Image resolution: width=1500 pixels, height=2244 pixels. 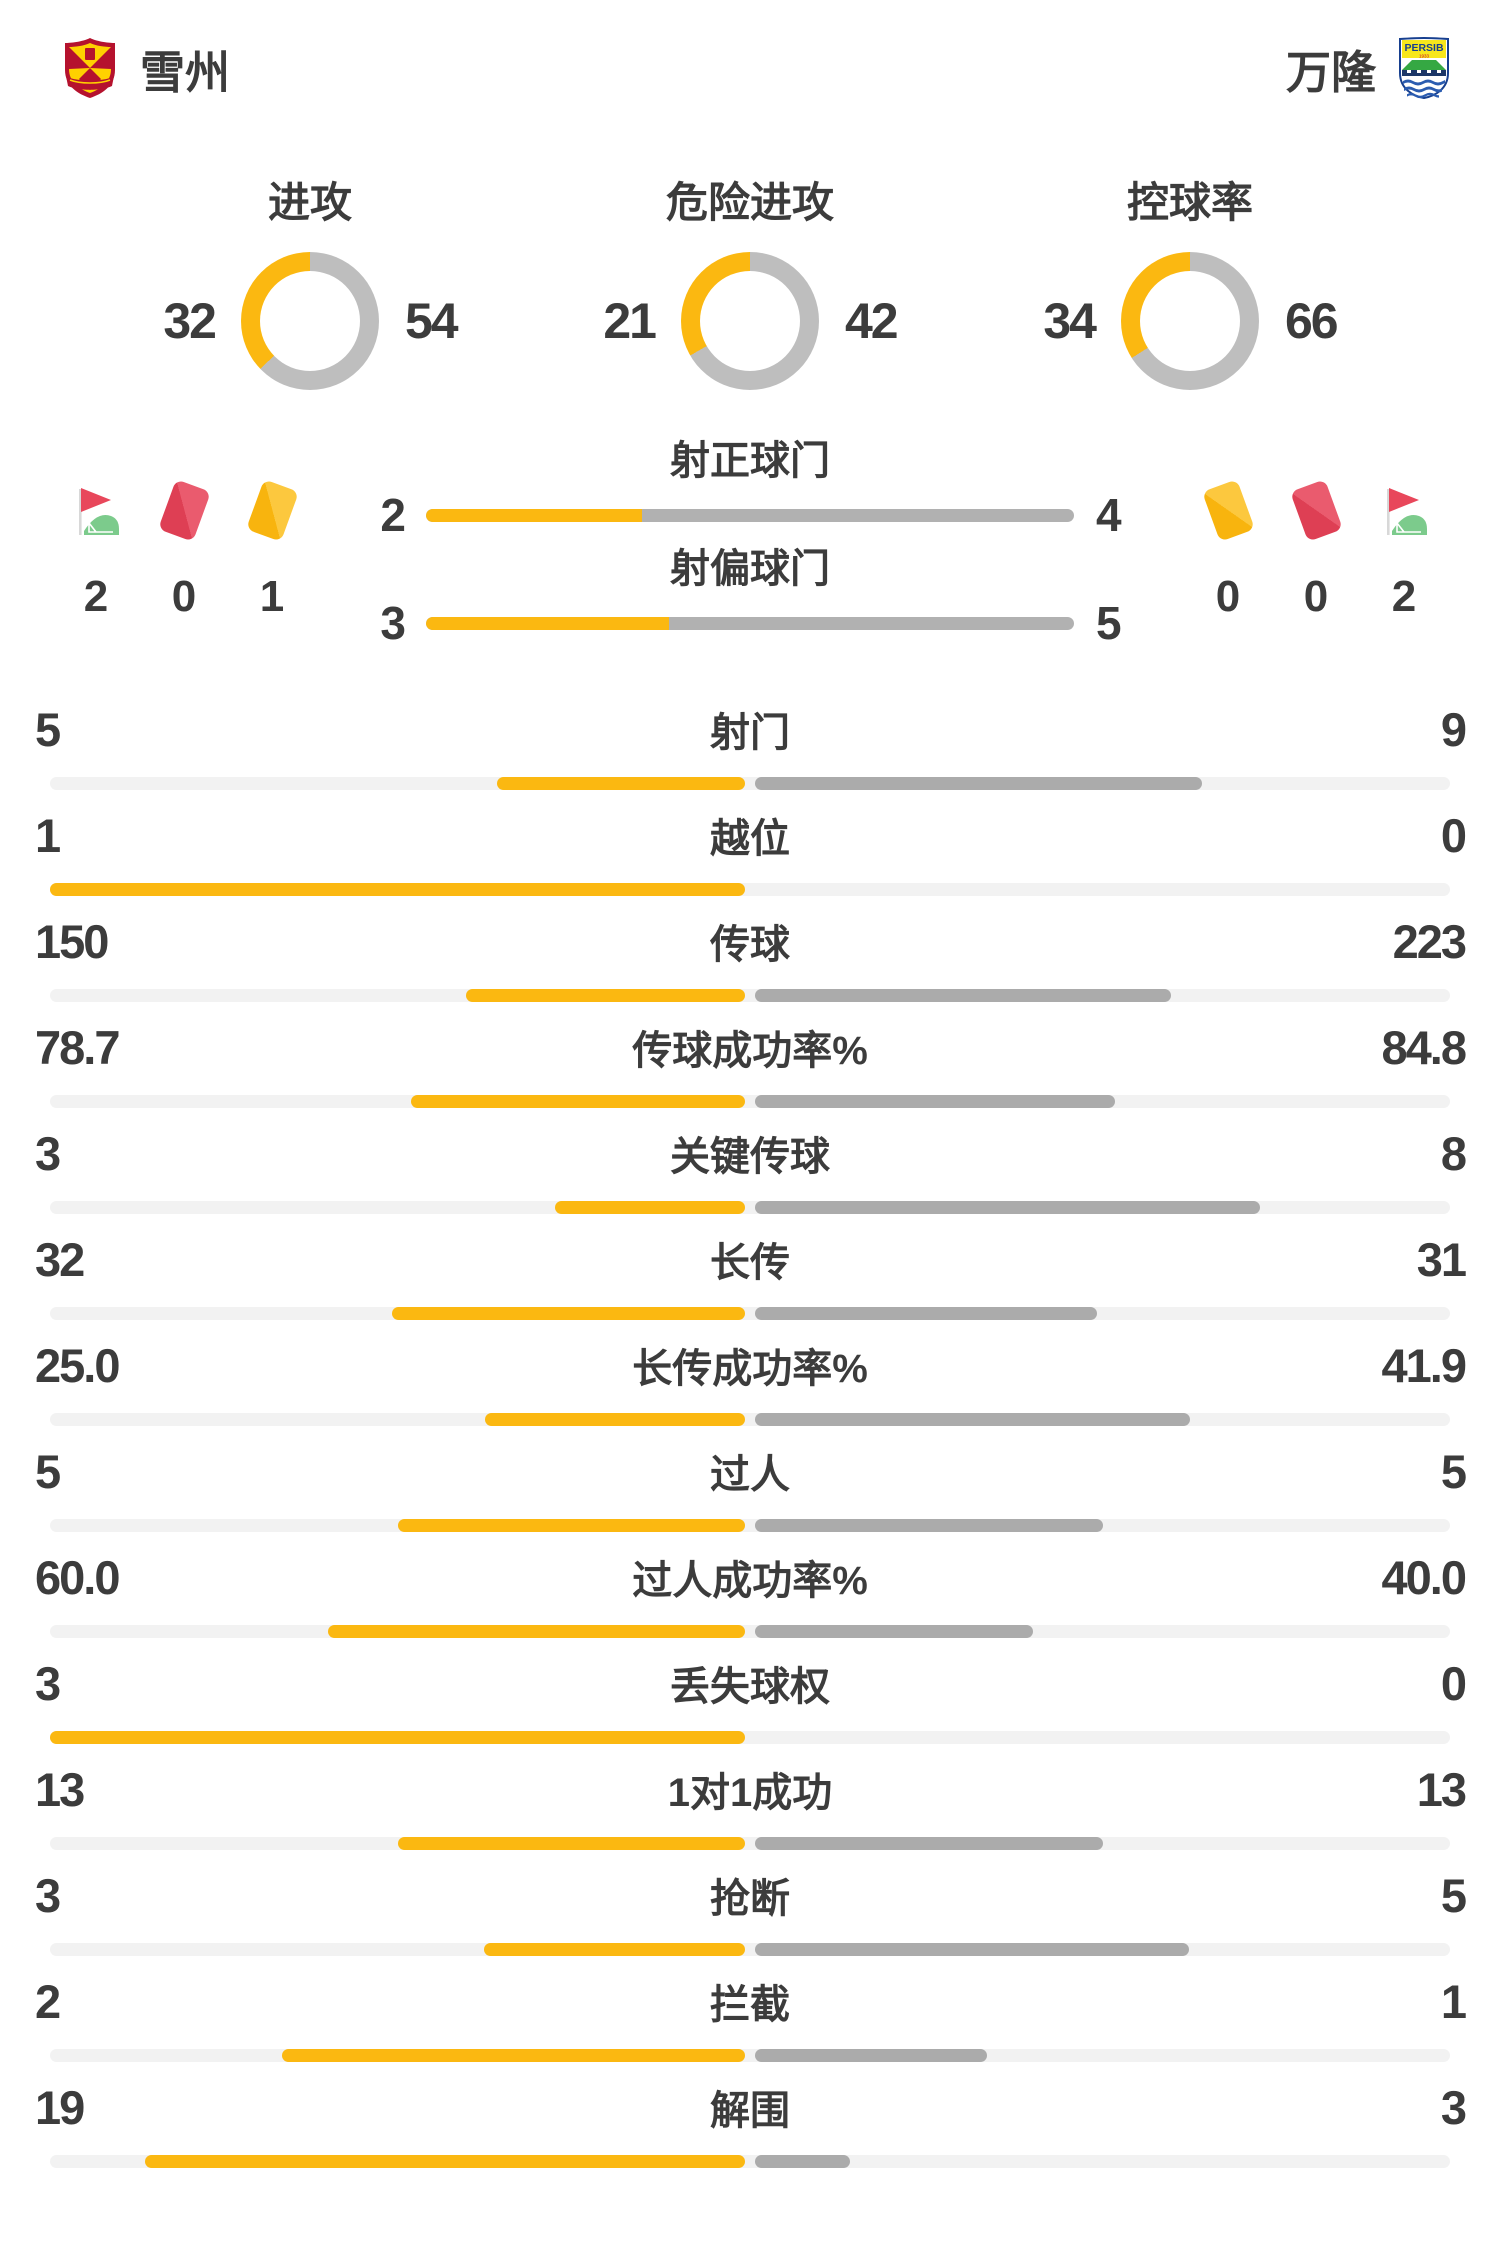 What do you see at coordinates (751, 862) in the screenshot?
I see `stat-row: 1 越位 0` at bounding box center [751, 862].